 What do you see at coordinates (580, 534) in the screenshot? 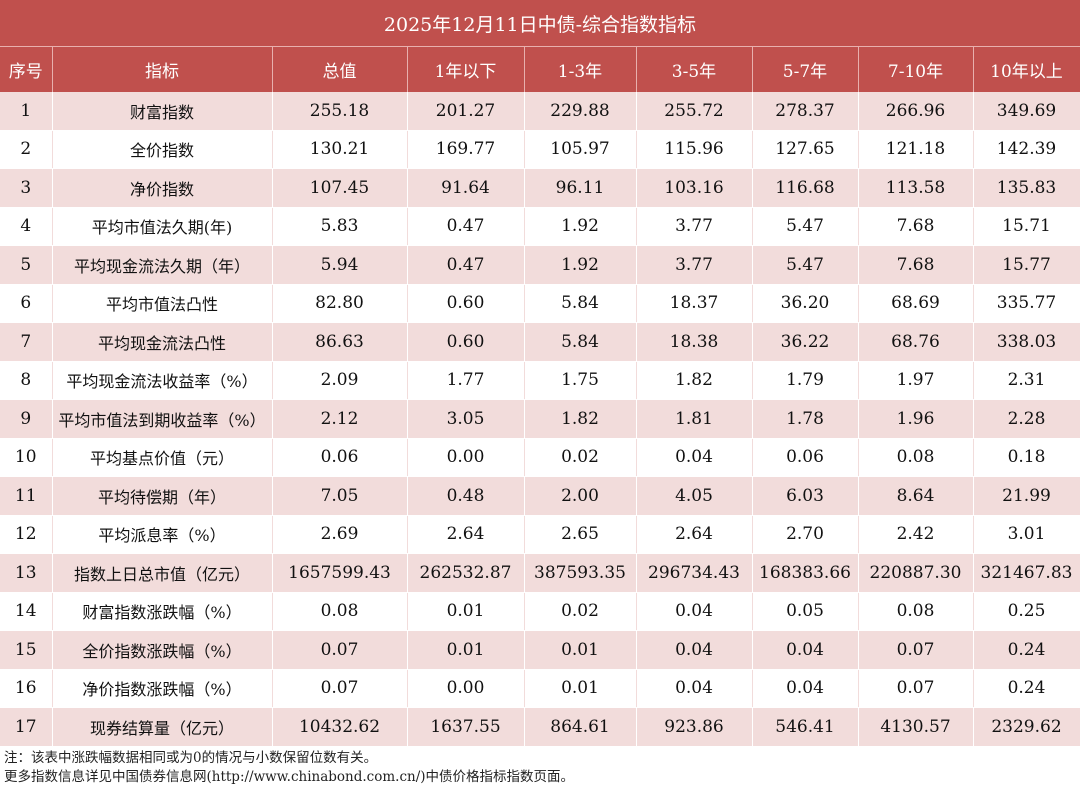
I see `metric-value: 2.65` at bounding box center [580, 534].